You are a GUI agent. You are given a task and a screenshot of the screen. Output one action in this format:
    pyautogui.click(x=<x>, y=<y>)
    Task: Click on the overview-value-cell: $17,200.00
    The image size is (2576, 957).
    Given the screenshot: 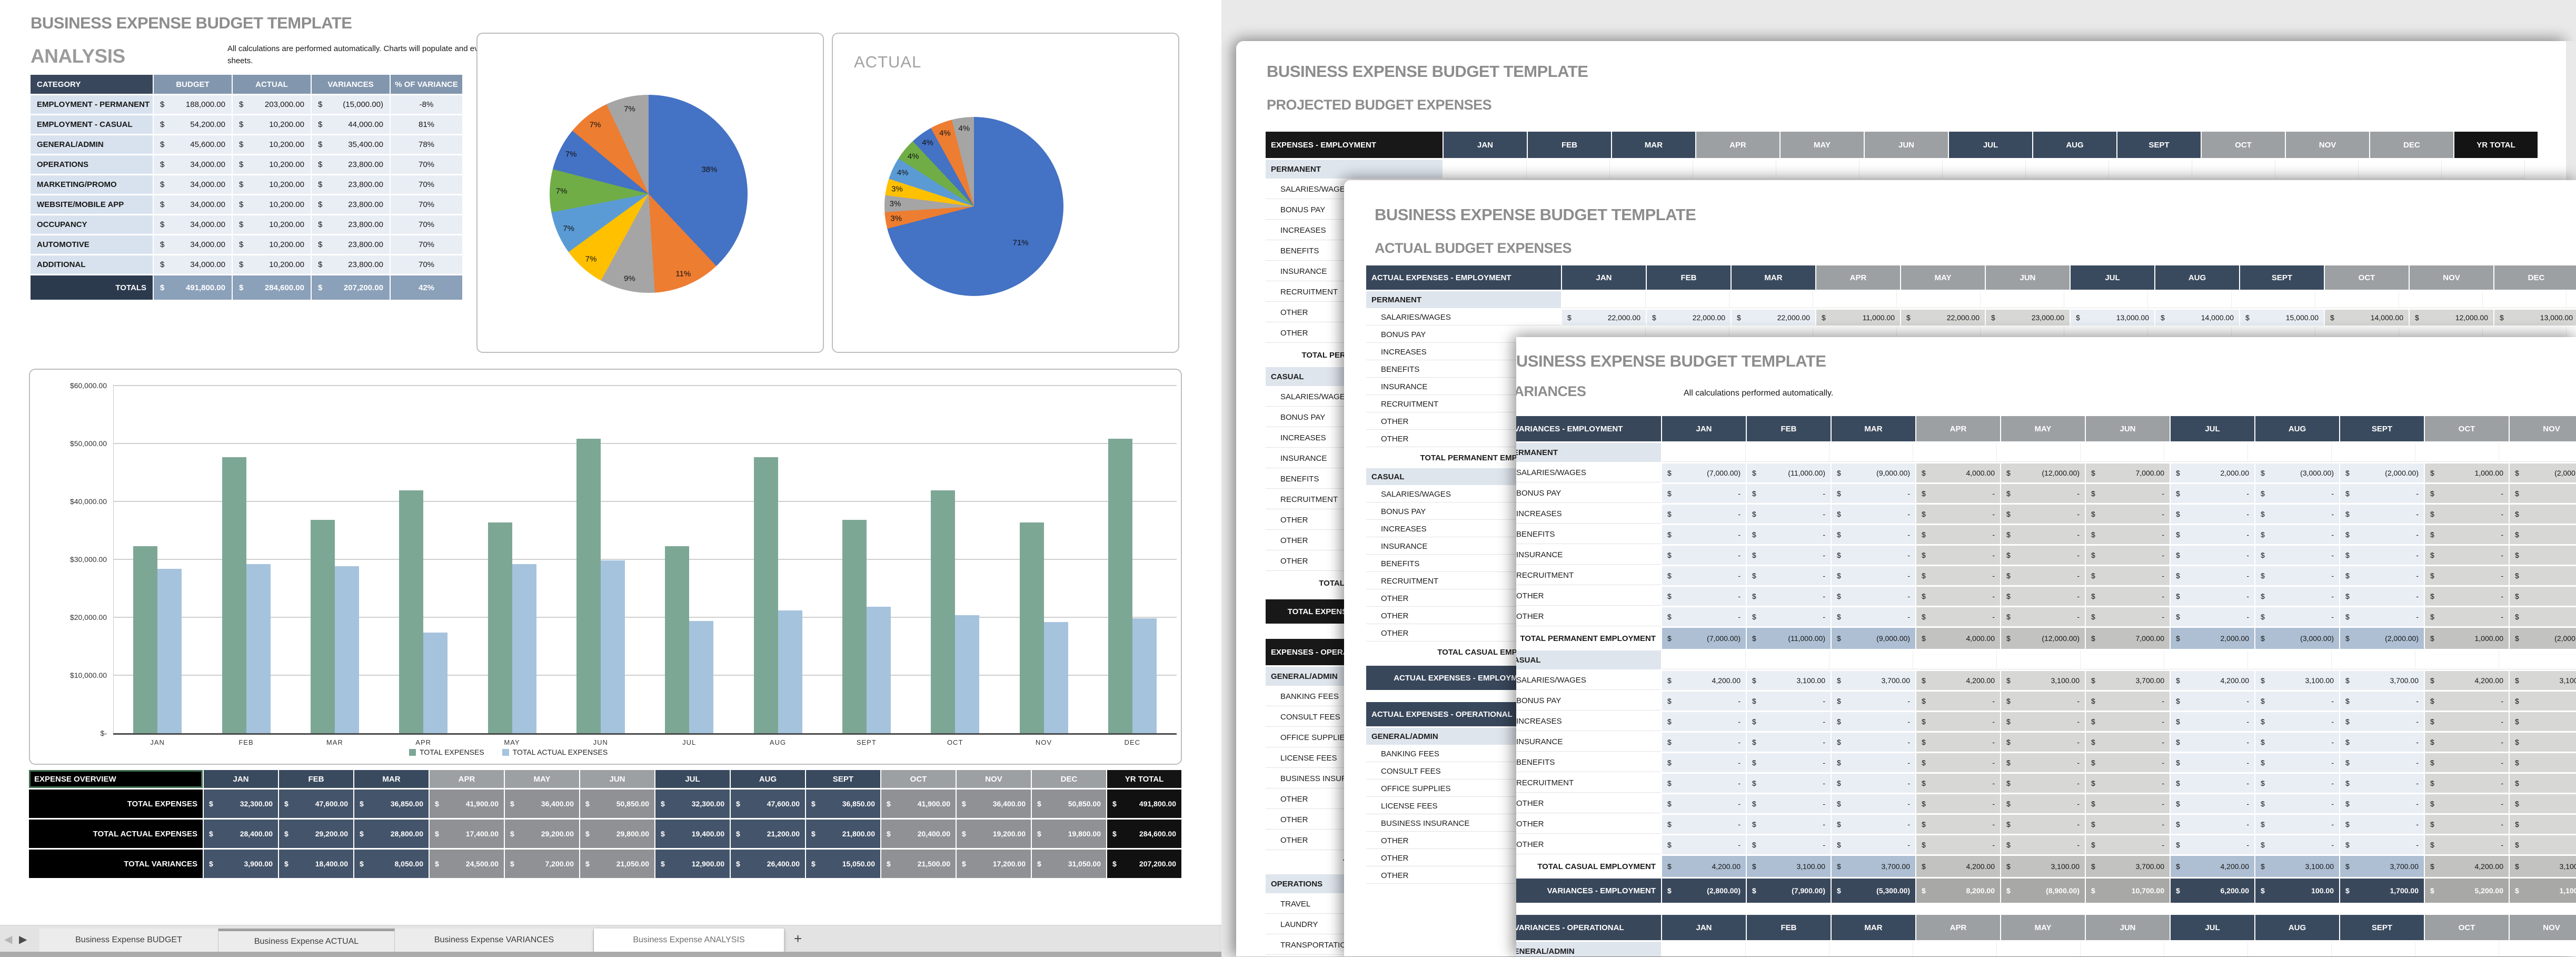 What is the action you would take?
    pyautogui.click(x=994, y=864)
    